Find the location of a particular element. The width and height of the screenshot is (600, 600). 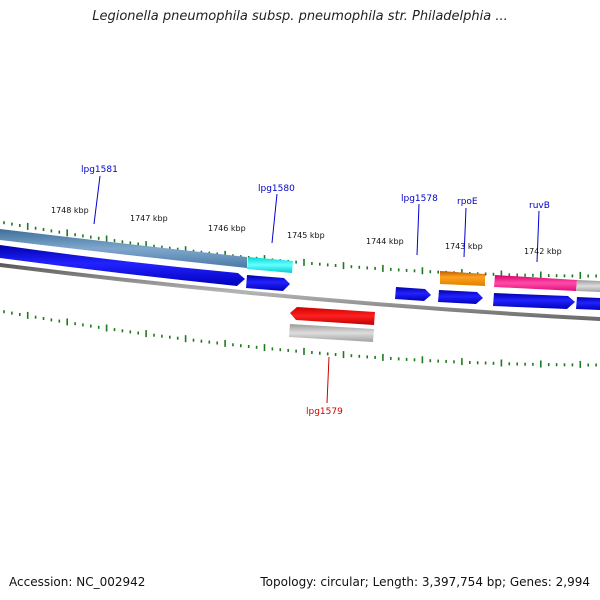

scale-label-1746: 1746 kbp is located at coordinates (227, 228).